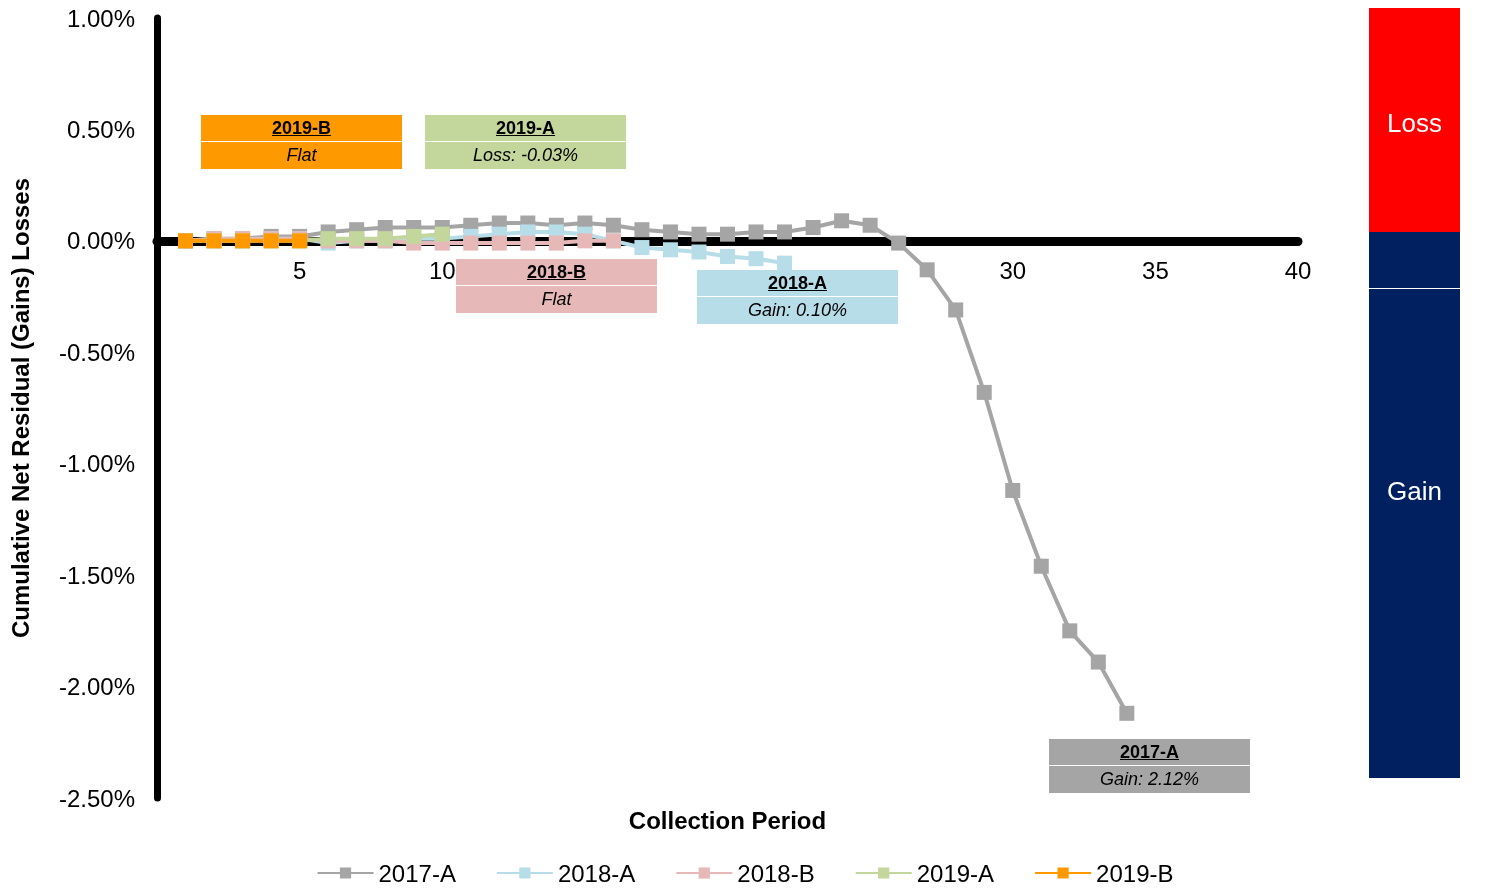 This screenshot has width=1490, height=890. Describe the element at coordinates (301, 142) in the screenshot. I see `note-box: 2019-B Flat` at that location.